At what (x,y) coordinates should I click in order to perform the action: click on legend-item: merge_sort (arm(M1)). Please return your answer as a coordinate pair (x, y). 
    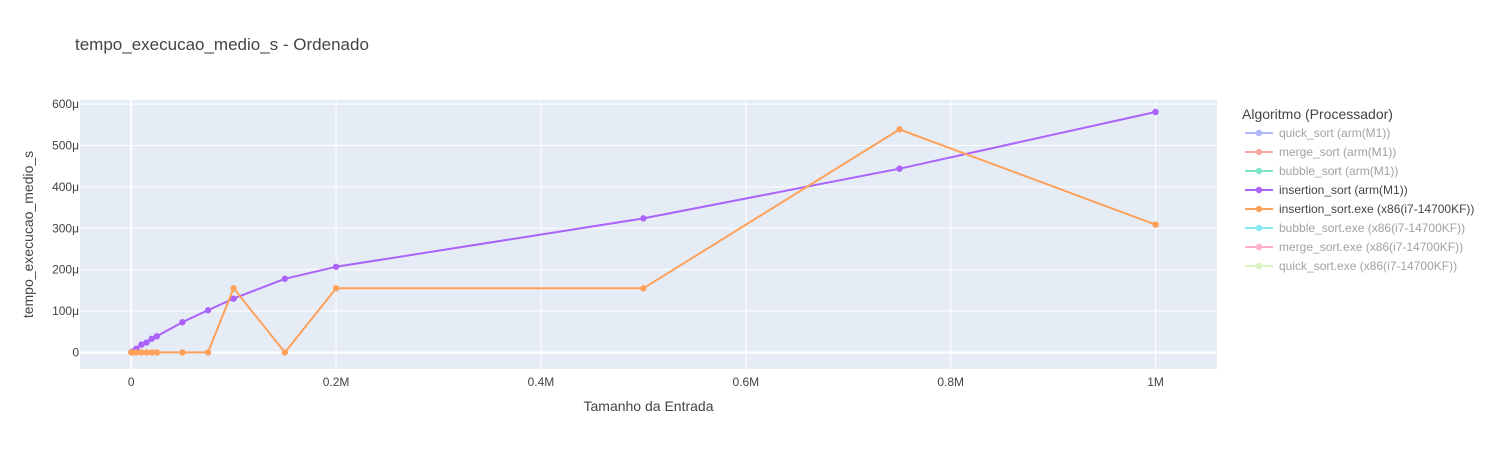
    Looking at the image, I should click on (1320, 152).